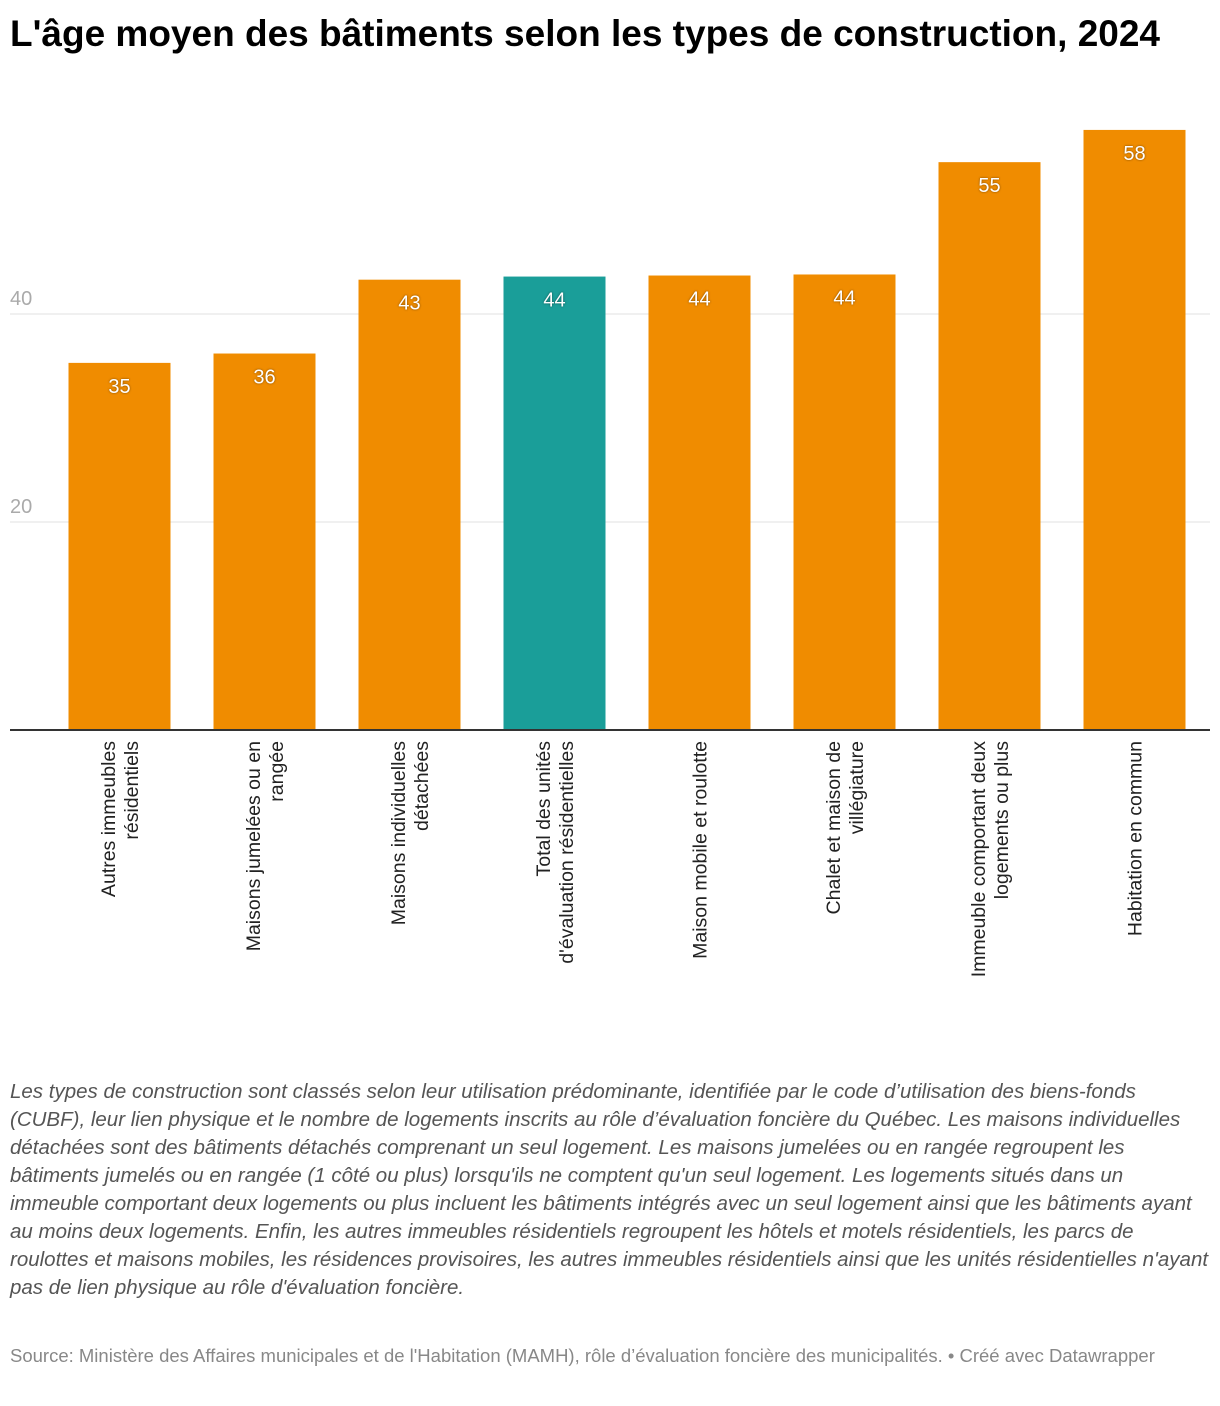  Describe the element at coordinates (701, 850) in the screenshot. I see `x-tick-label: Maison mobile et roulotte` at that location.